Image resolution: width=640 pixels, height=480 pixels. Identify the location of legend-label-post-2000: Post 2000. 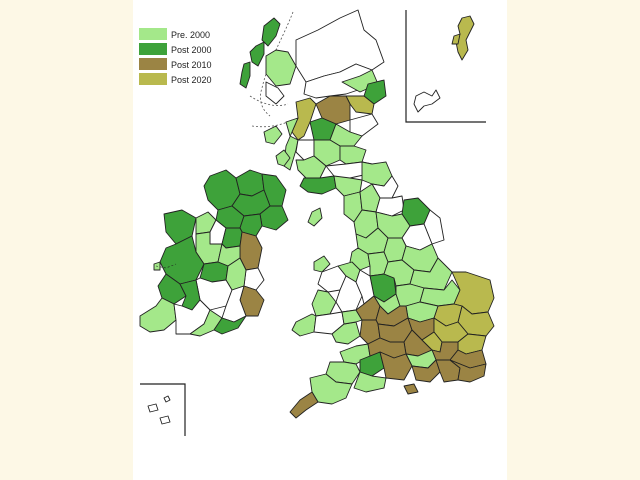
(191, 50).